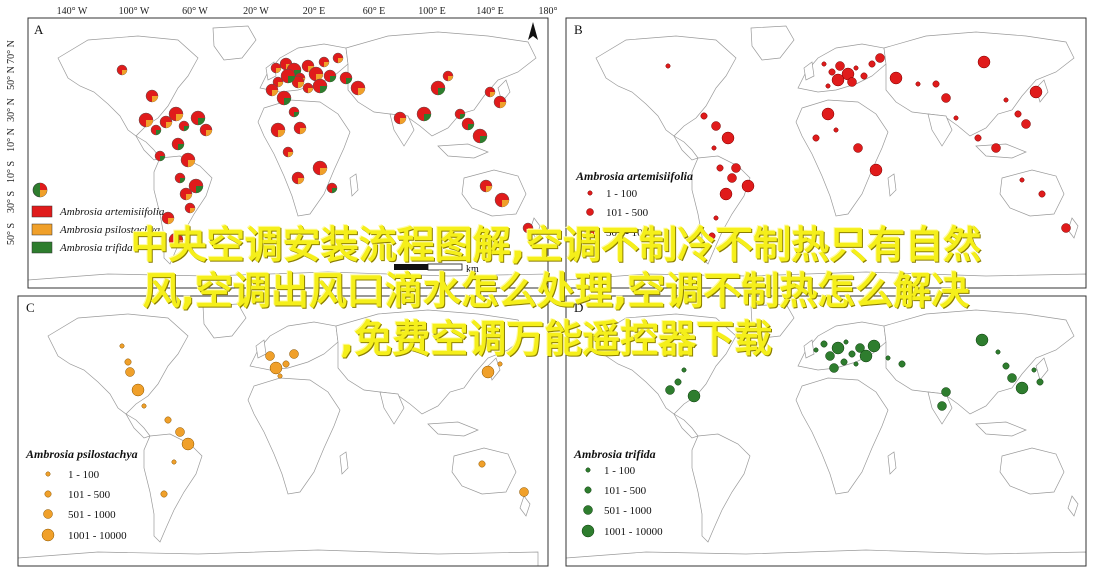 The image size is (1112, 573). What do you see at coordinates (556, 339) in the screenshot?
I see `overlay-caption-line: ,免费空调万能遥控器下载` at bounding box center [556, 339].